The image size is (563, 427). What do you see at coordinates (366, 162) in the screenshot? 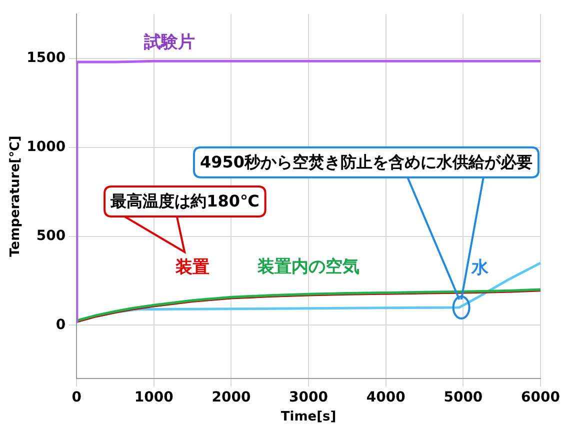
I see `annotation: 4950秒から空焚き防止を含めに水供給が必要` at bounding box center [366, 162].